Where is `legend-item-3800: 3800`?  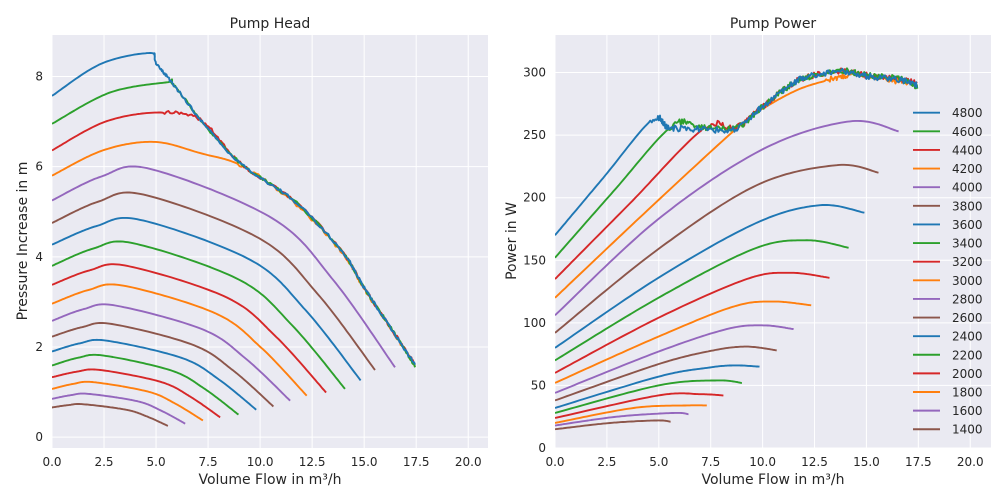 legend-item-3800: 3800 is located at coordinates (948, 206).